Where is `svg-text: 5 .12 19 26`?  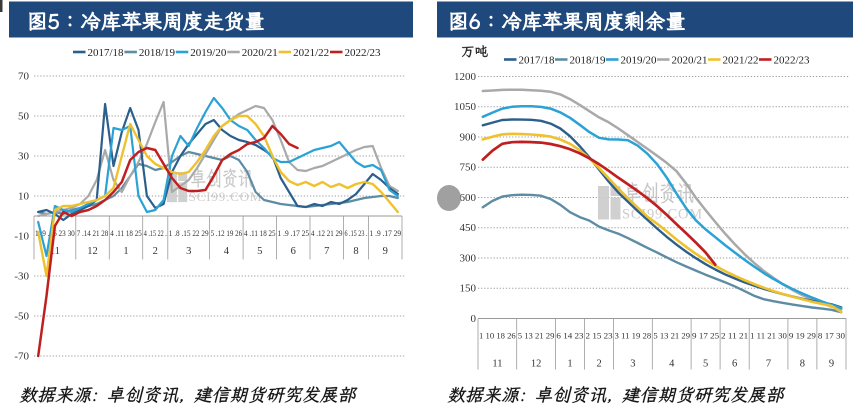
svg-text: 5 .12 19 26 is located at coordinates (227, 233).